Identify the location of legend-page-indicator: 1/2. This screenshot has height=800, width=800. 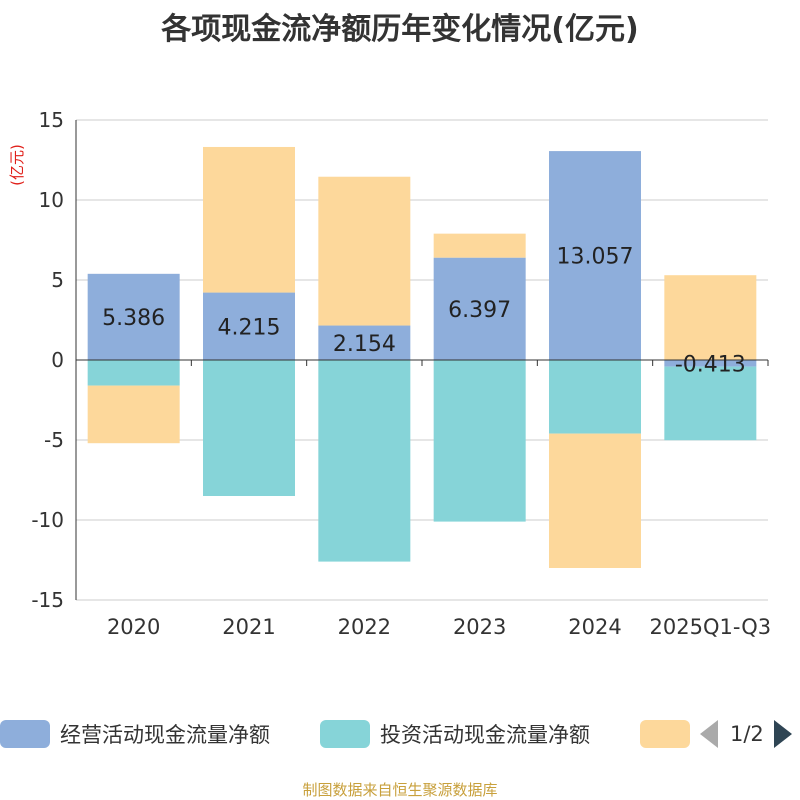
(747, 734).